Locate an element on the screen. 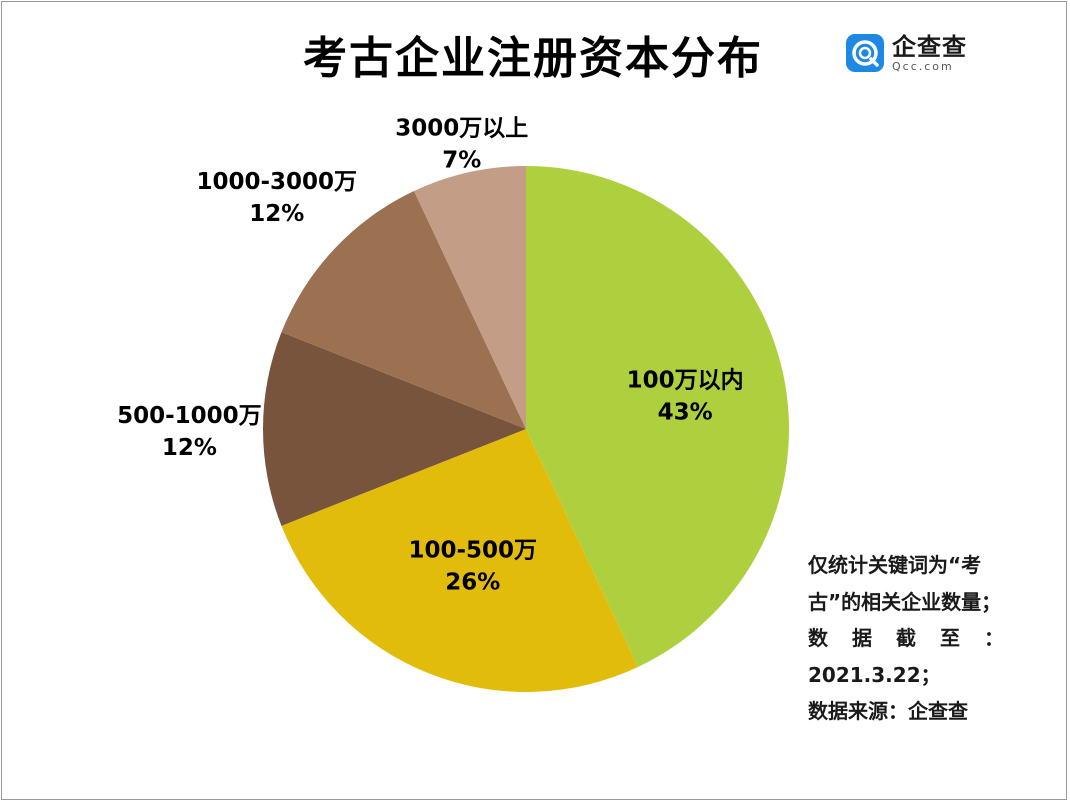 The height and width of the screenshot is (803, 1070). footnote-line: 2021.3.22； is located at coordinates (874, 674).